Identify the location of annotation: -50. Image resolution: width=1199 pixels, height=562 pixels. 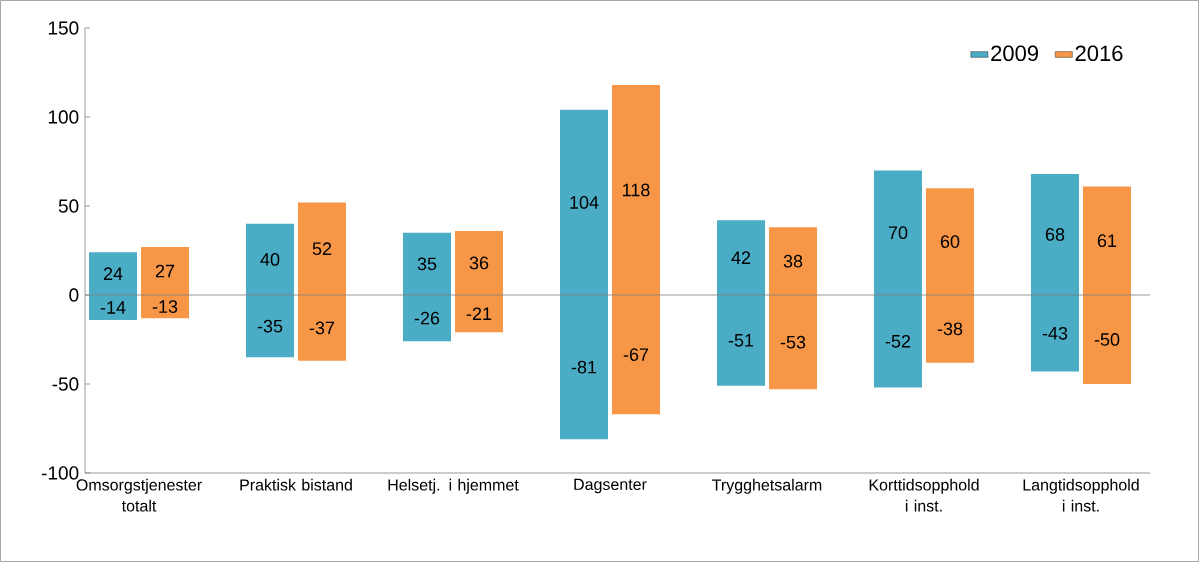
(1107, 339).